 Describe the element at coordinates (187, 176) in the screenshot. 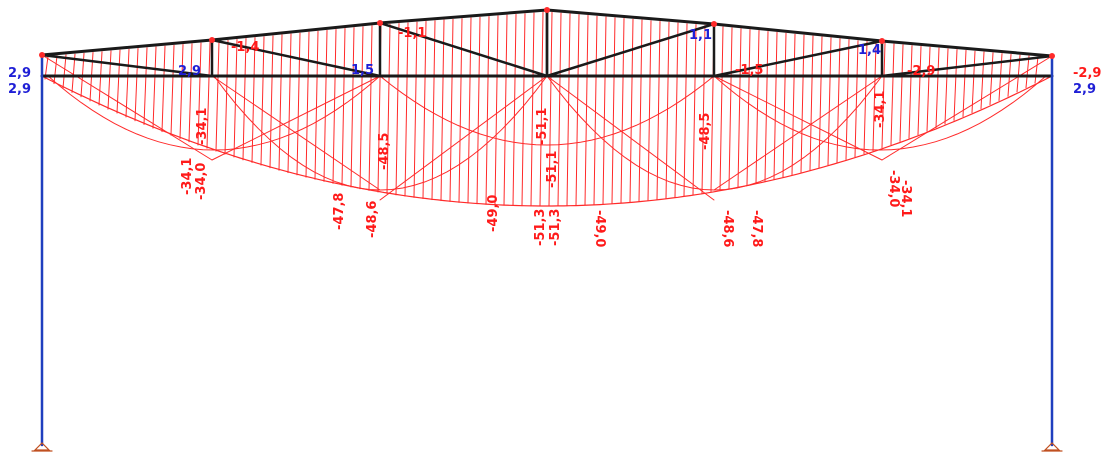

I see `labels_negative-l1a: -34,1` at that location.